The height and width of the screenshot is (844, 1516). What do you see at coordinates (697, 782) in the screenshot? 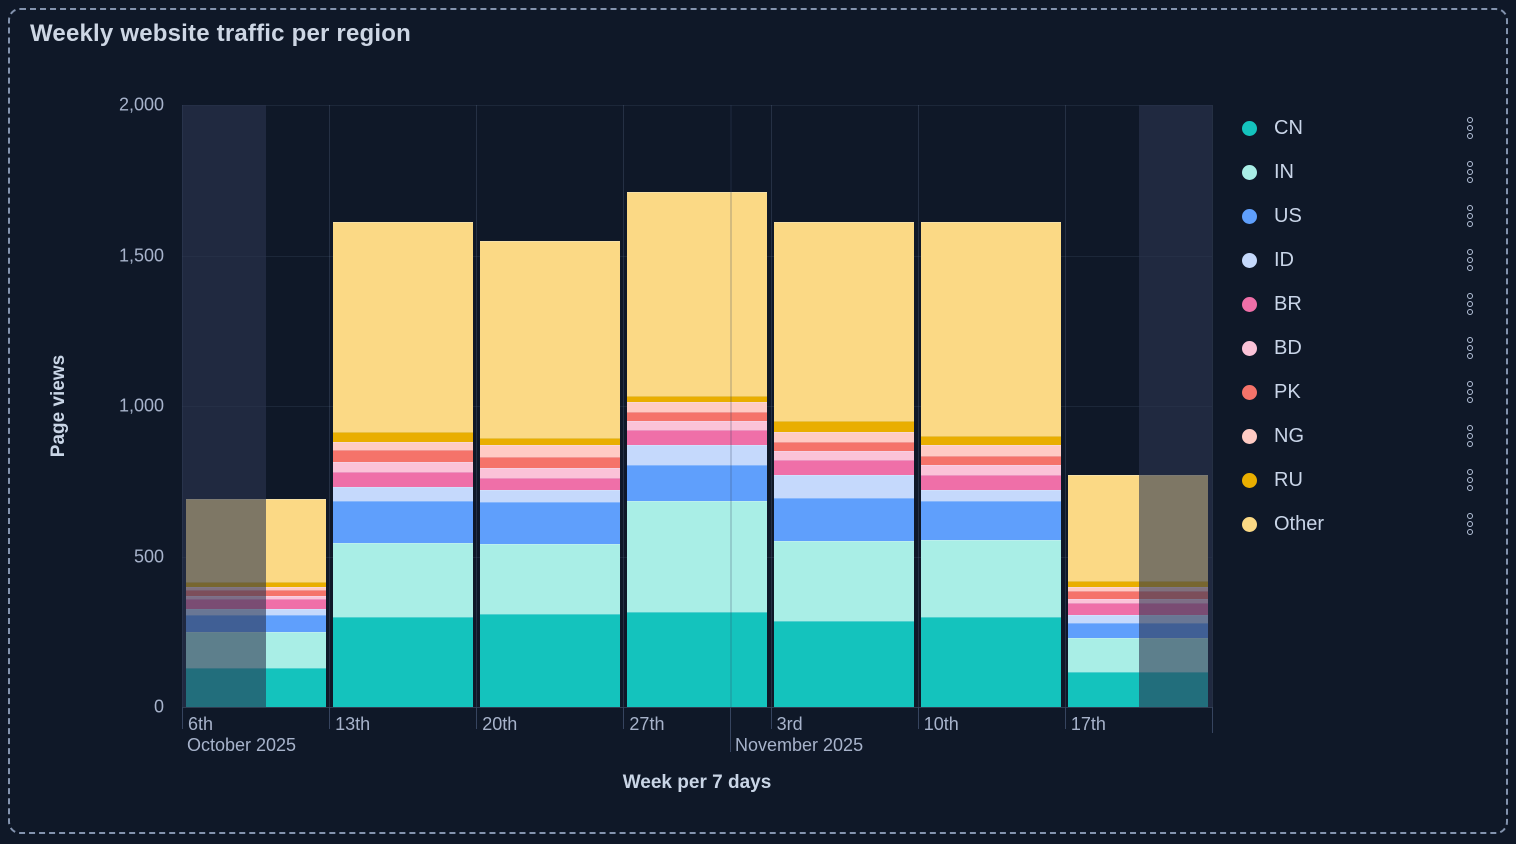
I see `x-axis-title: Week per 7 days` at bounding box center [697, 782].